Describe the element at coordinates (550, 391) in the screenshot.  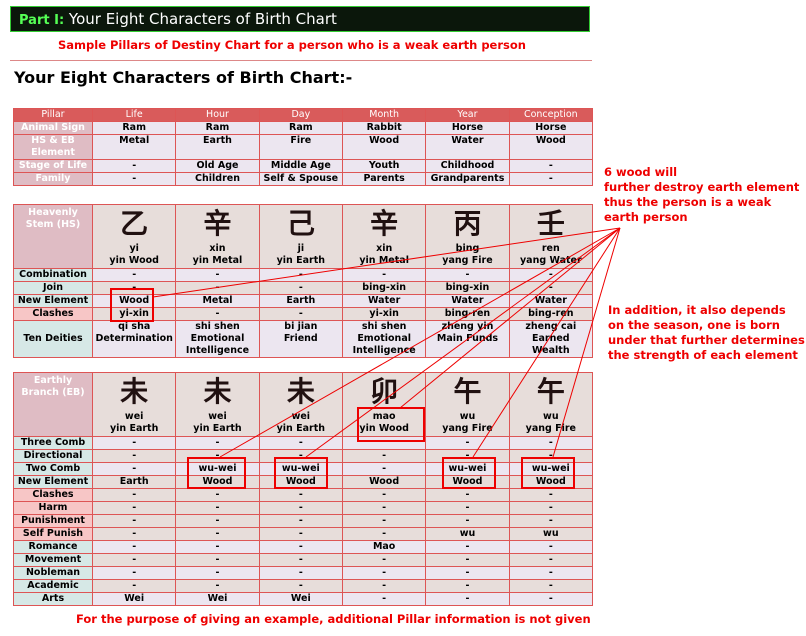
I see `stem-char: 午` at that location.